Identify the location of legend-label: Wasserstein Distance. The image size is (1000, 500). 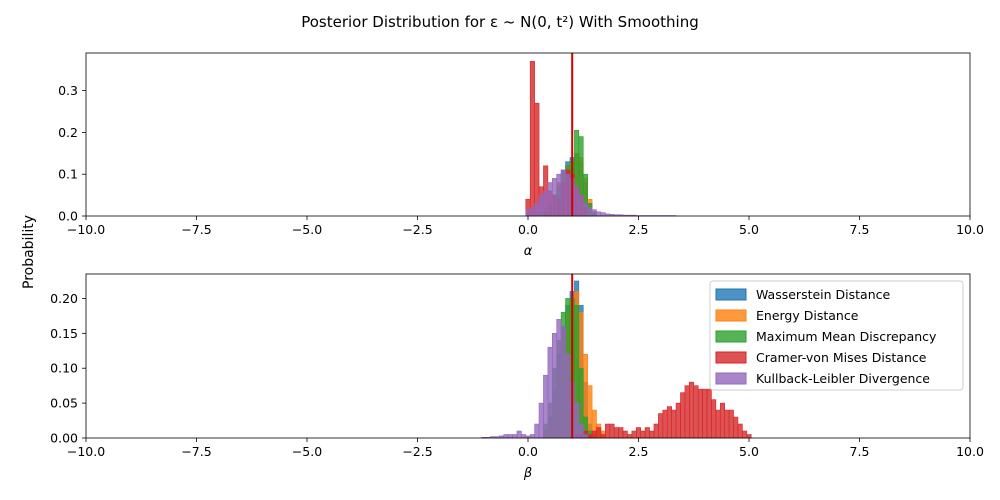
(823, 294).